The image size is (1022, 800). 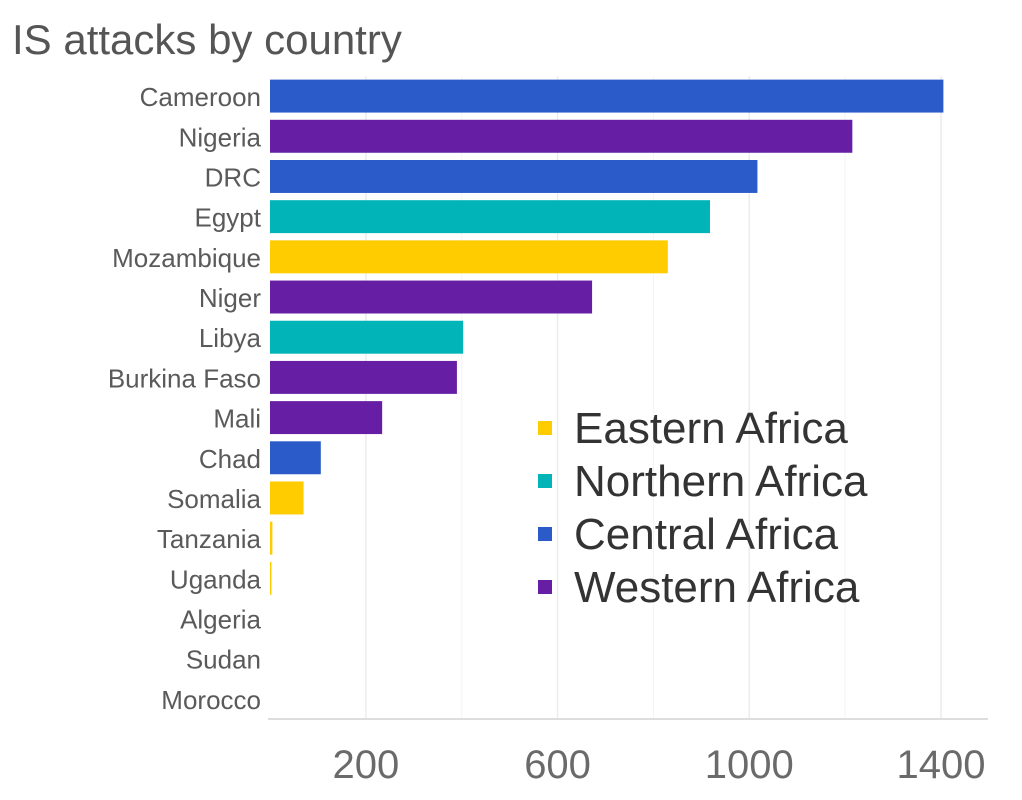 I want to click on x-tick-label: 1400, so click(x=941, y=765).